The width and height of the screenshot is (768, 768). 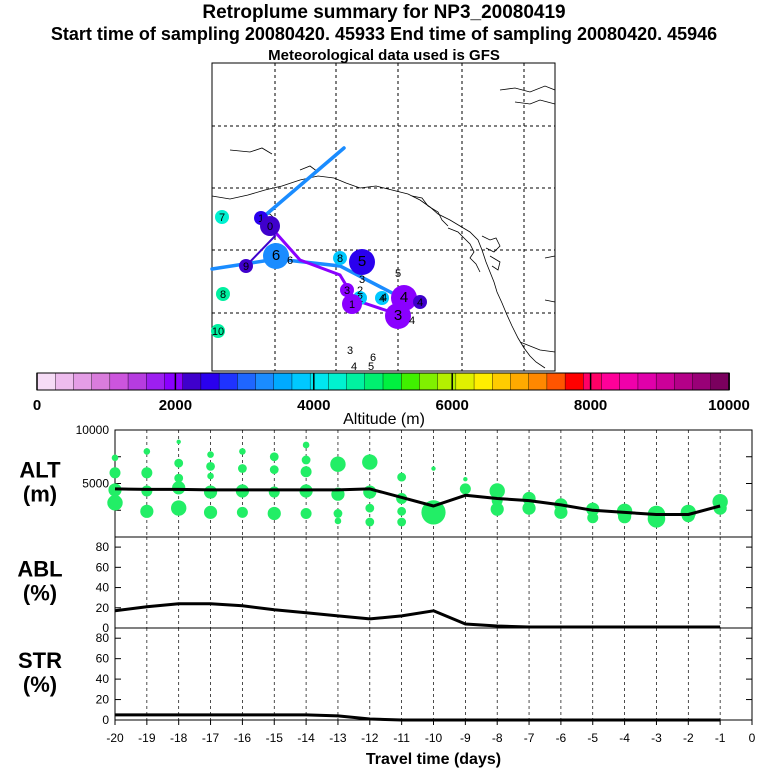 I want to click on str-line, so click(x=418, y=717).